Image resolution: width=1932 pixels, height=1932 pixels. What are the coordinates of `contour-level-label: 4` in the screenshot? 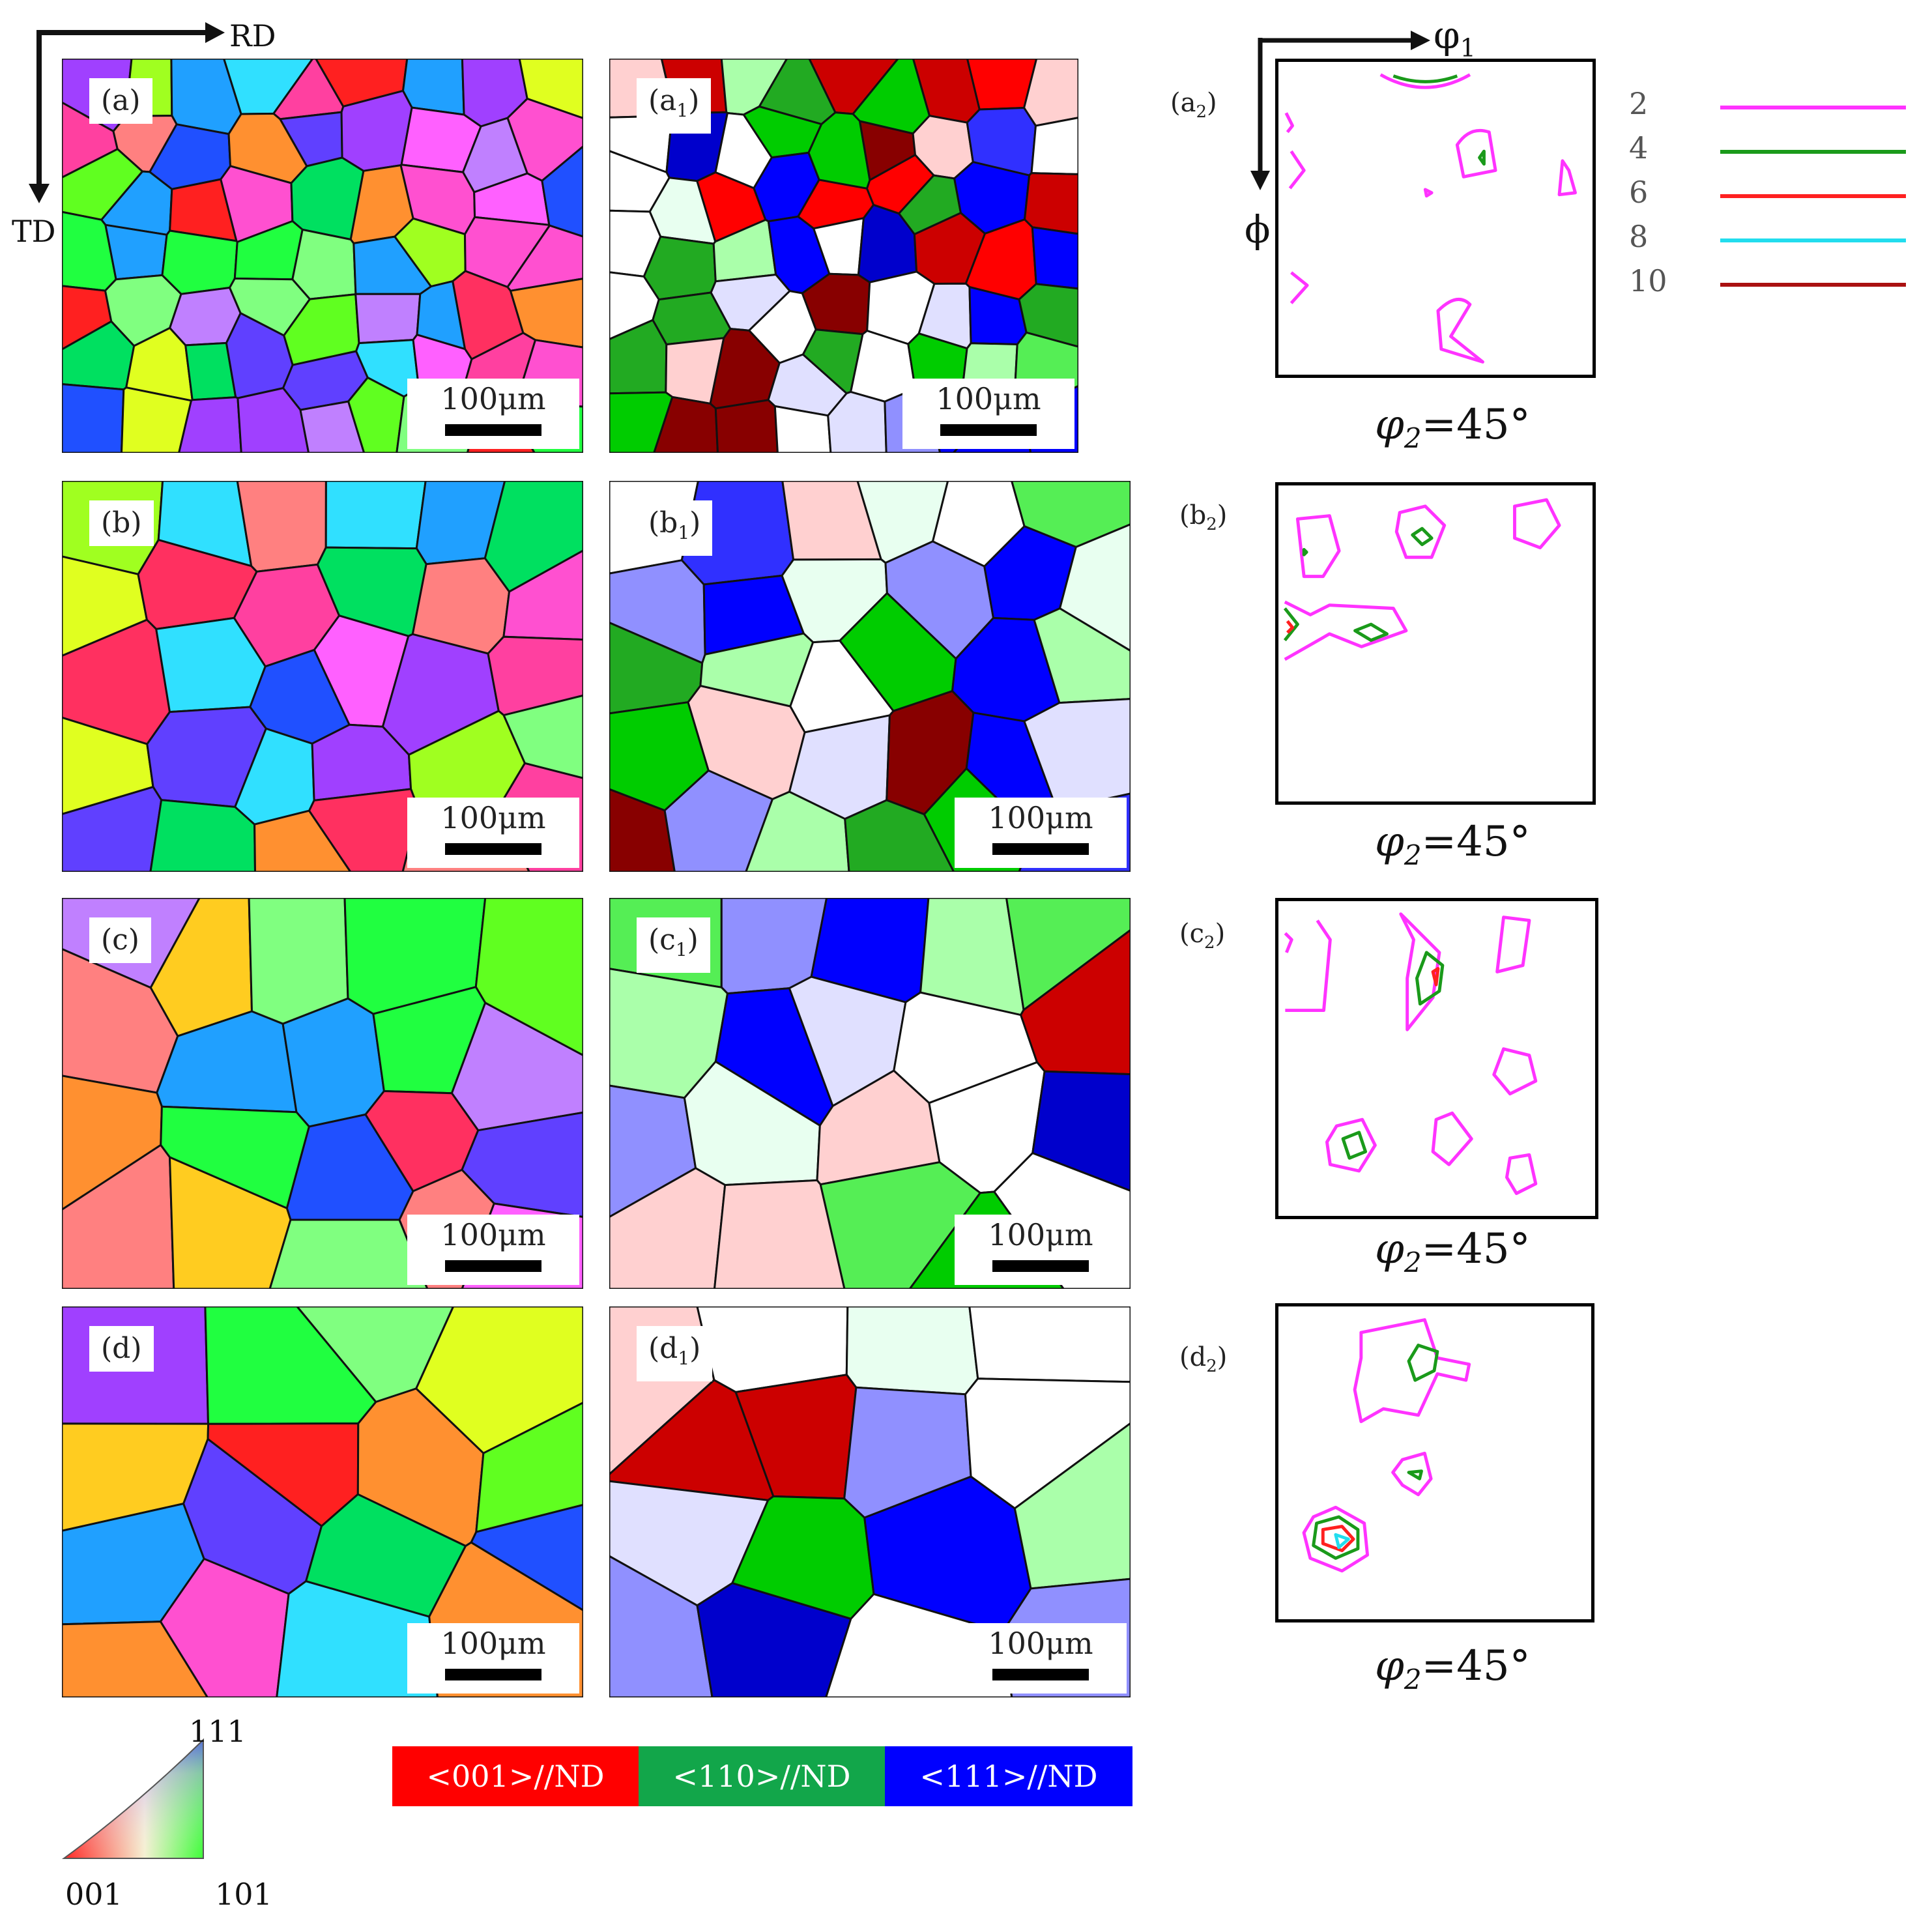 It's located at (1639, 148).